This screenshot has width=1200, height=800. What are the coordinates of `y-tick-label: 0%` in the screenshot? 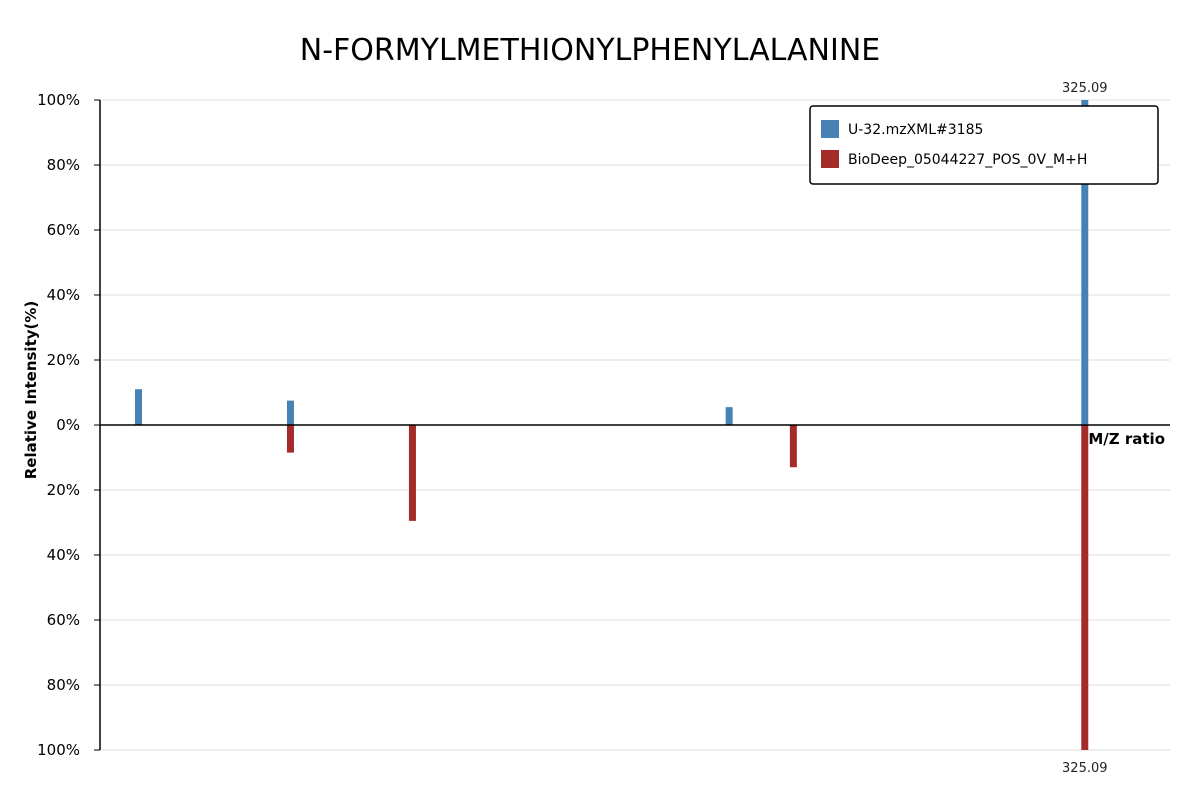 It's located at (68, 425).